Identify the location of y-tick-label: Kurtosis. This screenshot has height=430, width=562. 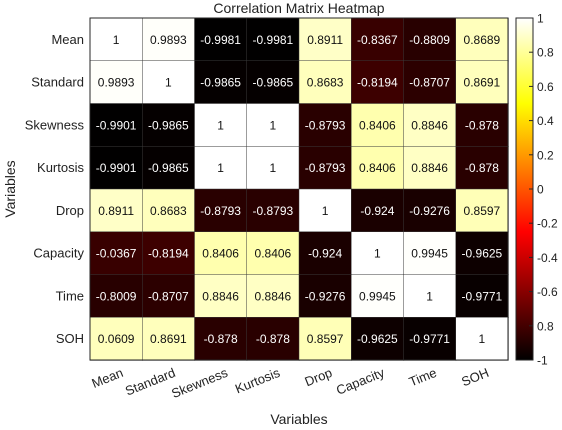
(60, 167).